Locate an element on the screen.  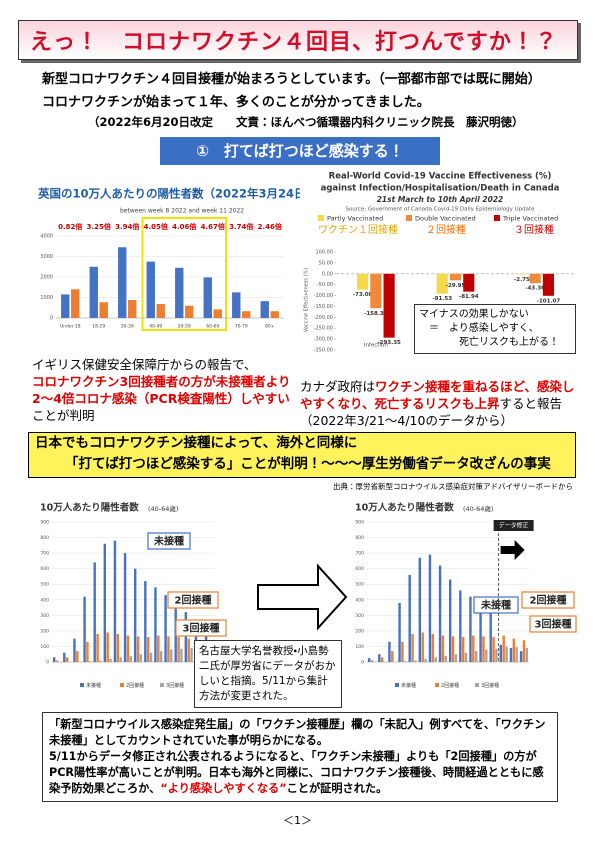
correction-arrow is located at coordinates (512, 550).